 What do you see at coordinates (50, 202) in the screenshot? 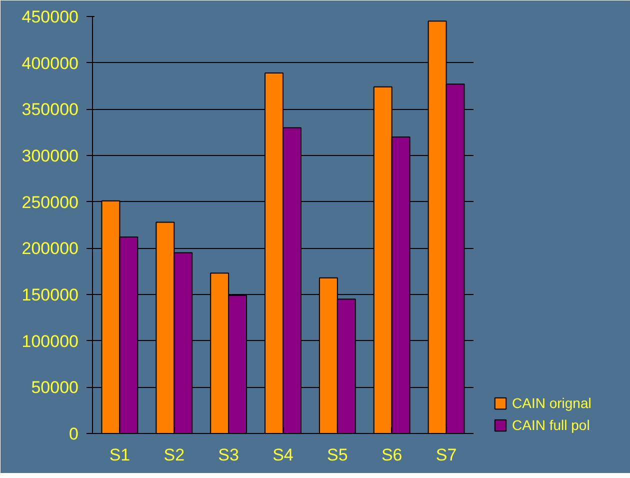
I see `y-tick-label: 250000` at bounding box center [50, 202].